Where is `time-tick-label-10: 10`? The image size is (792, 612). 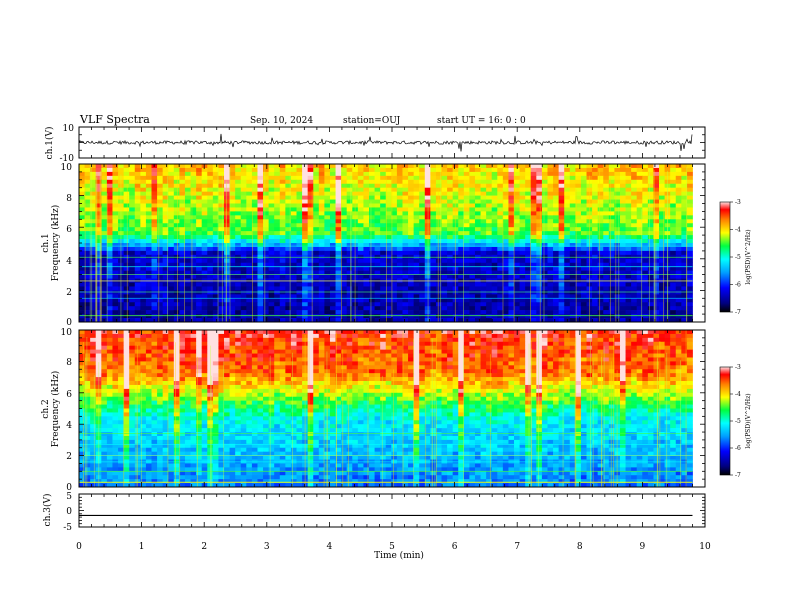 time-tick-label-10: 10 is located at coordinates (705, 547).